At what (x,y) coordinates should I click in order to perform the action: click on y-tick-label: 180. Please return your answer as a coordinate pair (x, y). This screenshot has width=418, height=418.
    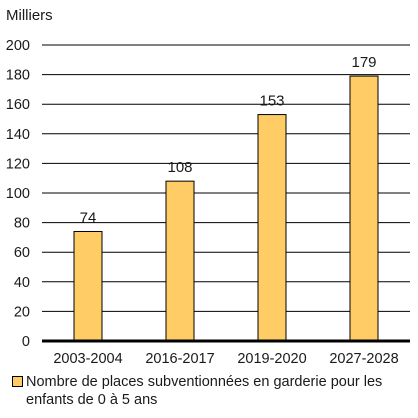
    Looking at the image, I should click on (18, 76).